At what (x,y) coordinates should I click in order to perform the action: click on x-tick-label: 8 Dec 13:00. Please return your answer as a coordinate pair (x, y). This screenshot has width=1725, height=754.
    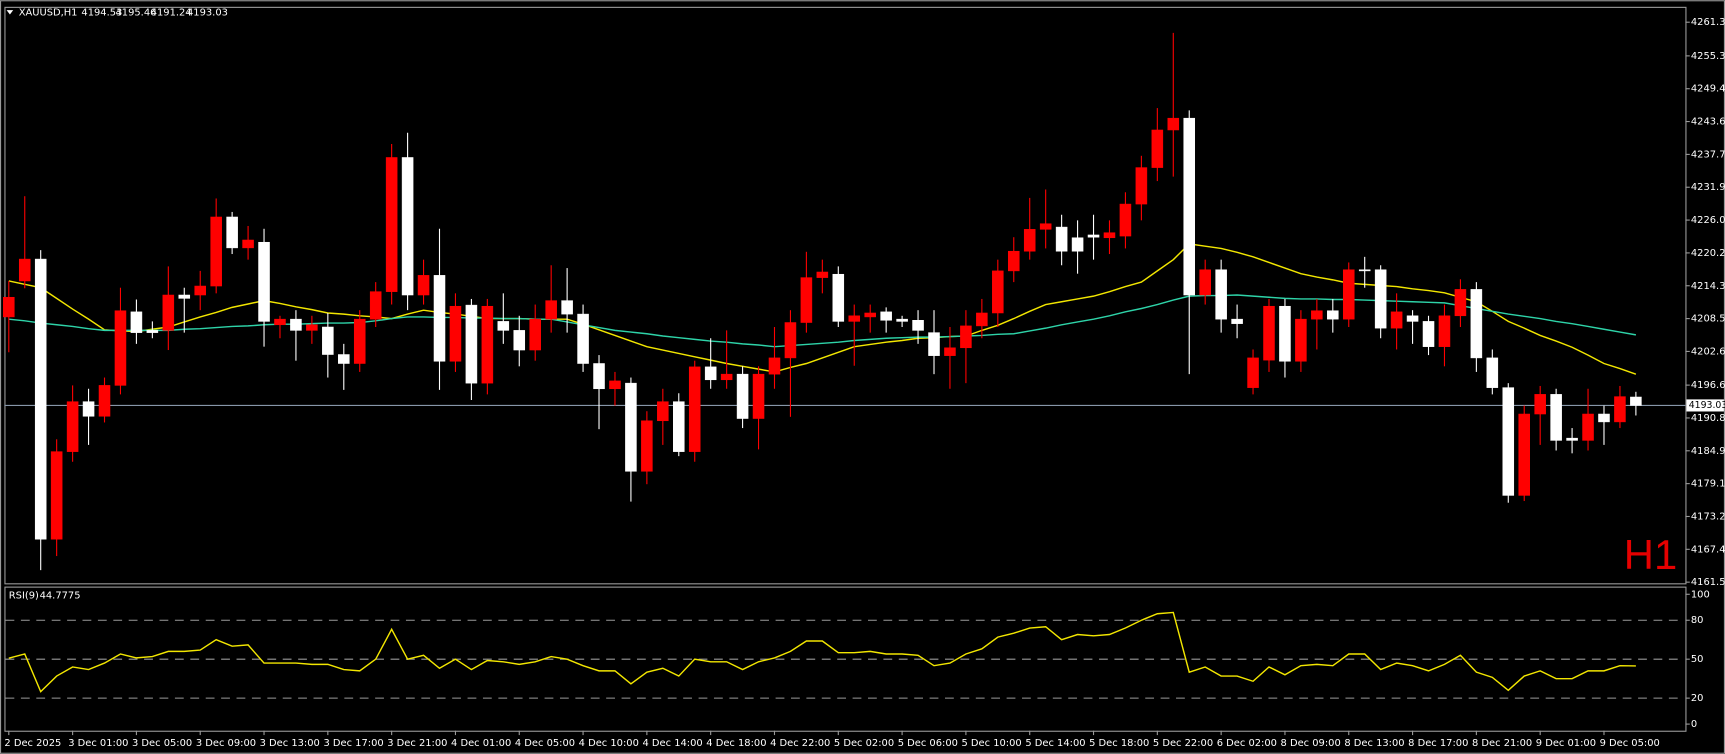
    Looking at the image, I should click on (1374, 743).